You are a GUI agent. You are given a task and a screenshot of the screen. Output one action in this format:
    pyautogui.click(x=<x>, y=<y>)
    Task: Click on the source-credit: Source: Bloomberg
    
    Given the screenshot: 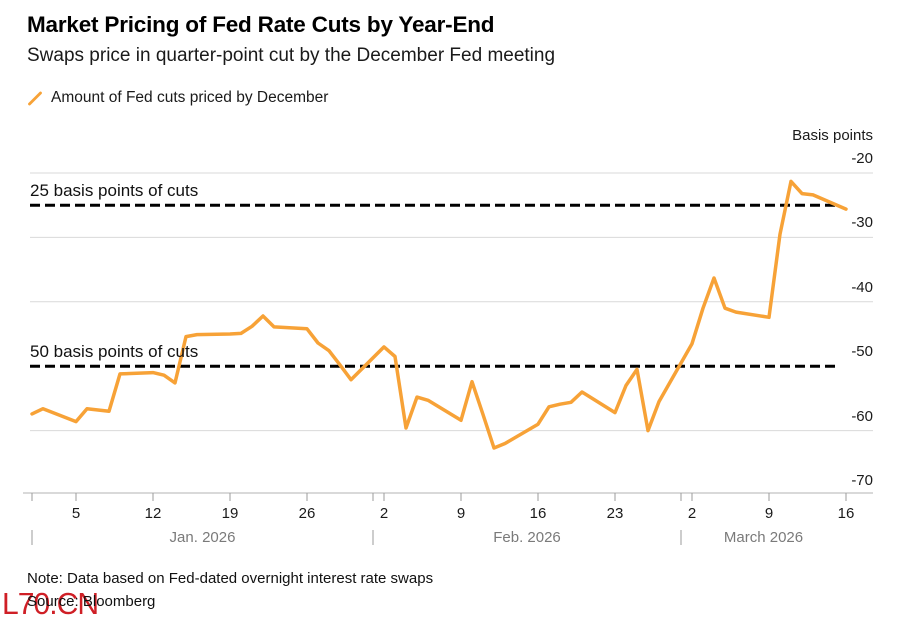 What is the action you would take?
    pyautogui.click(x=91, y=601)
    